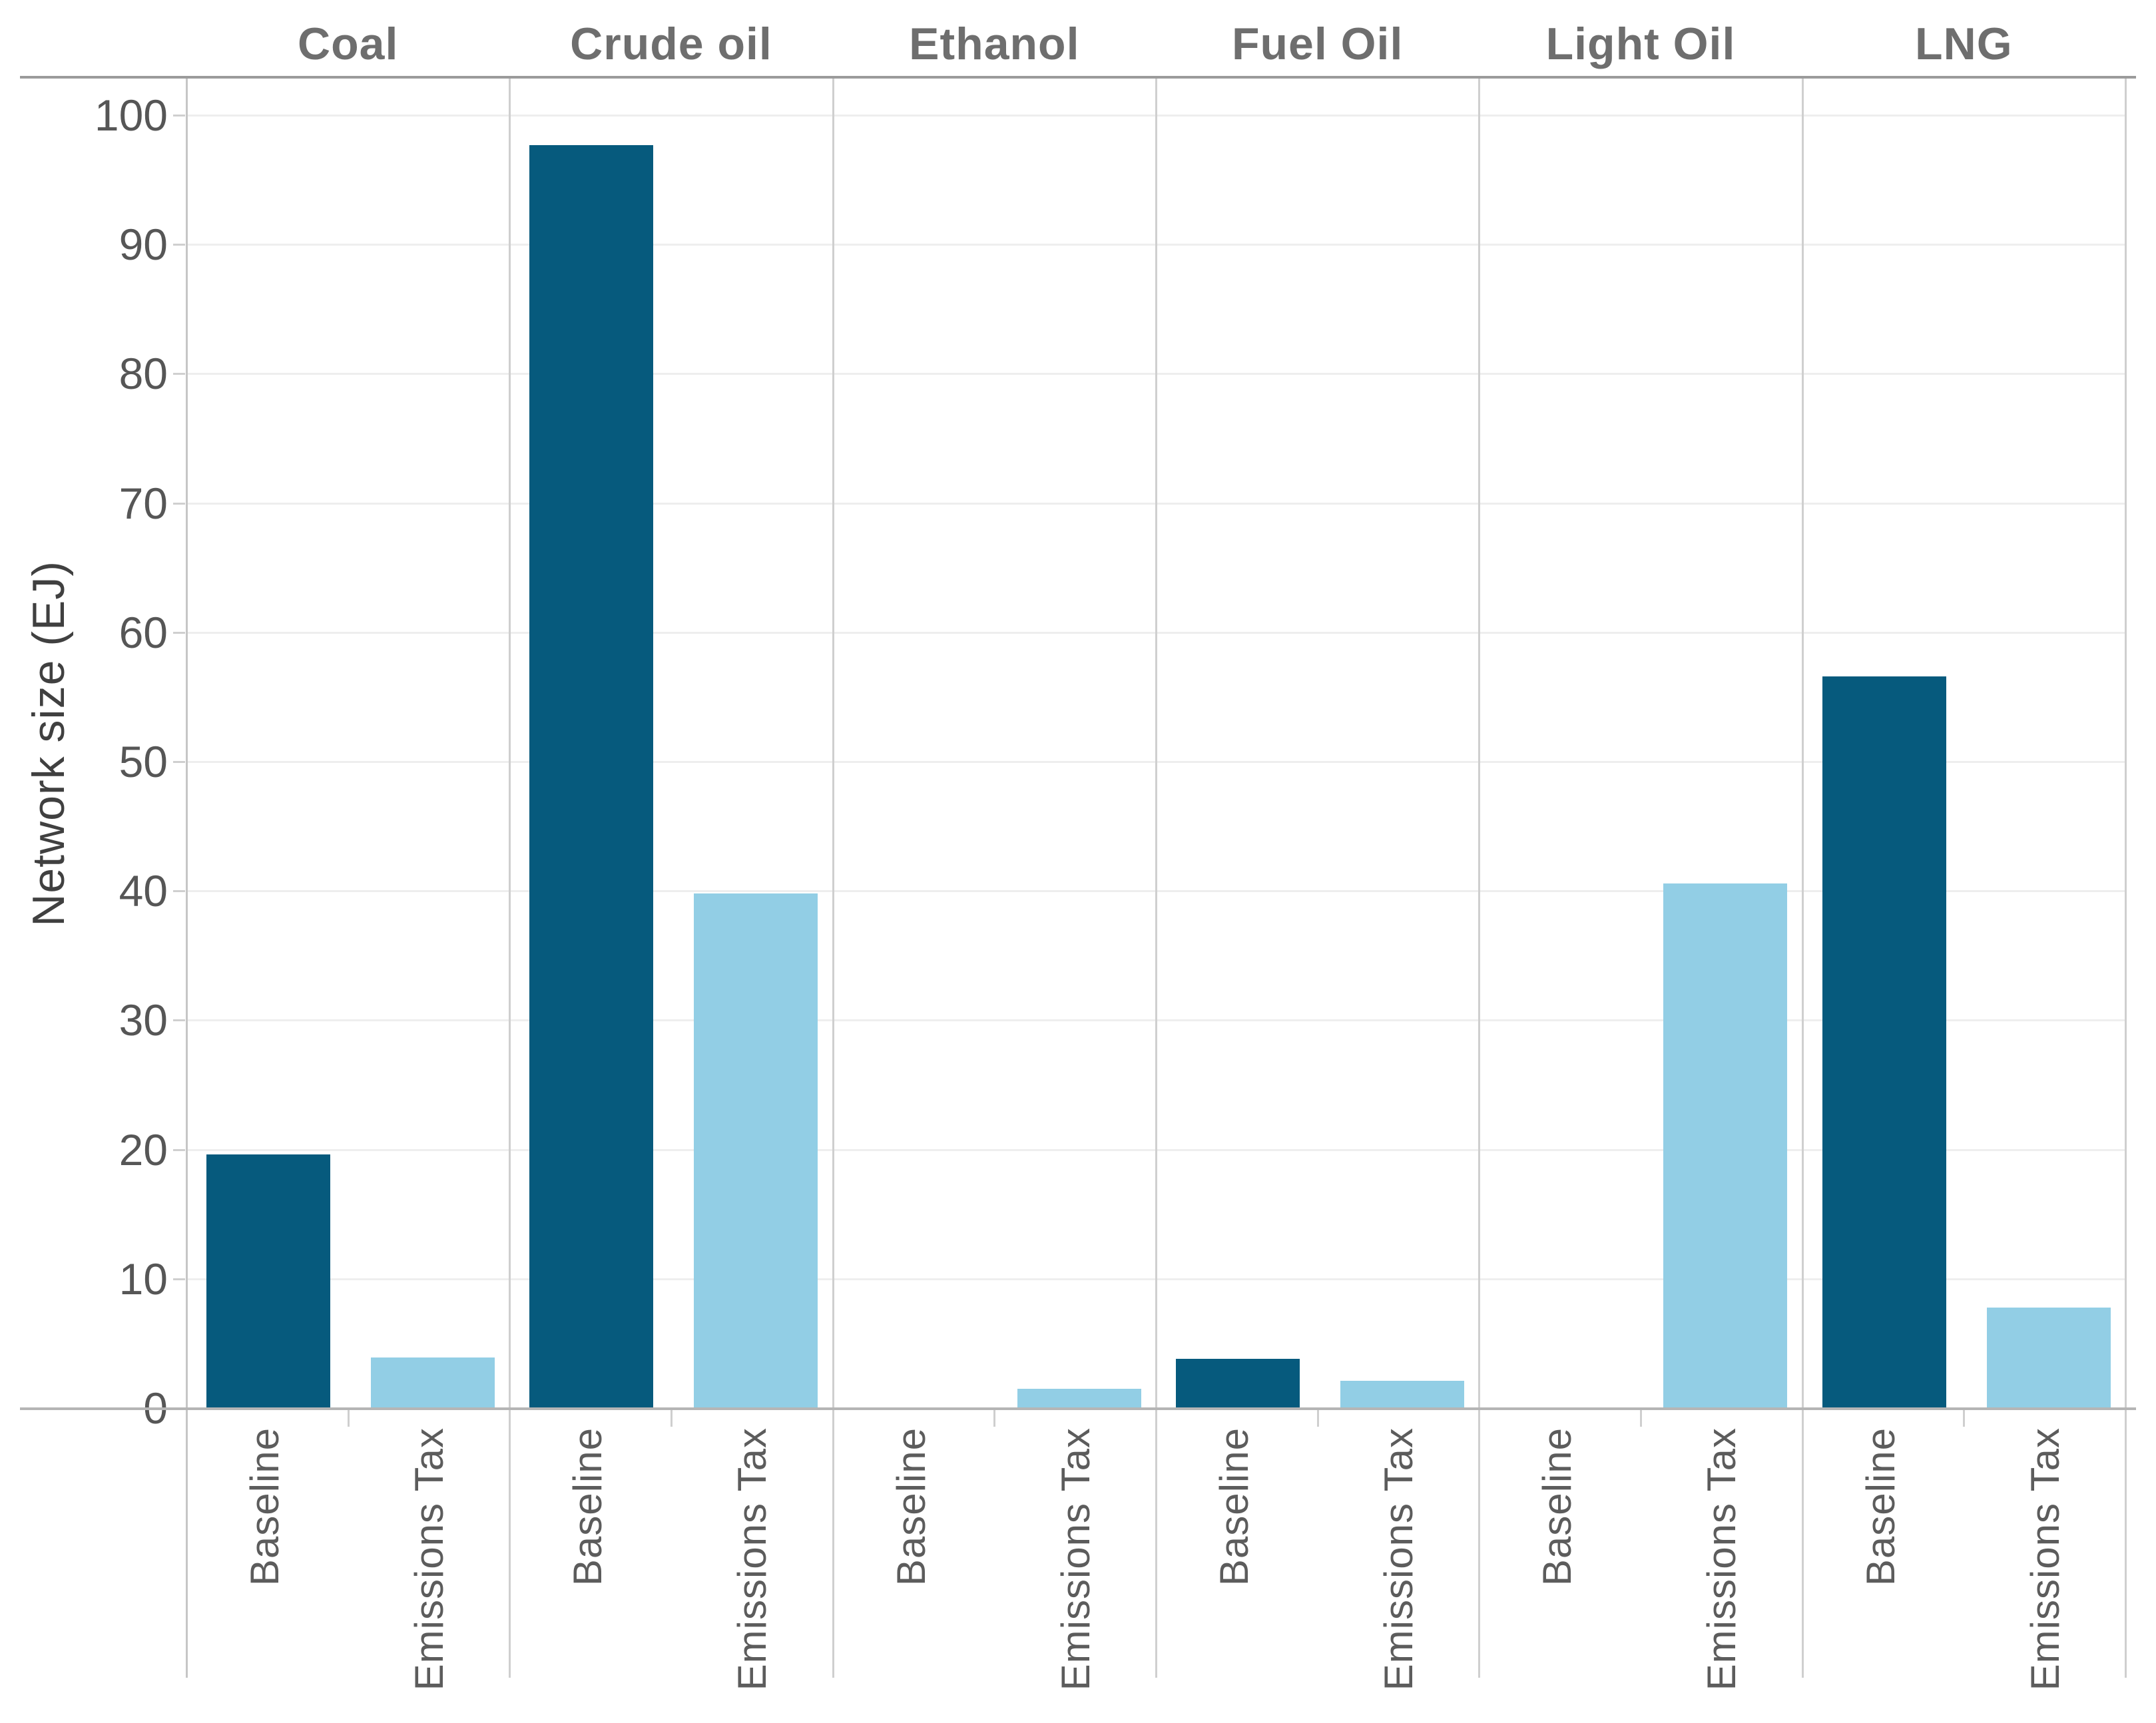 The image size is (2156, 1723). Describe the element at coordinates (1317, 1417) in the screenshot. I see `x-mid-tick-fuel-oil` at that location.